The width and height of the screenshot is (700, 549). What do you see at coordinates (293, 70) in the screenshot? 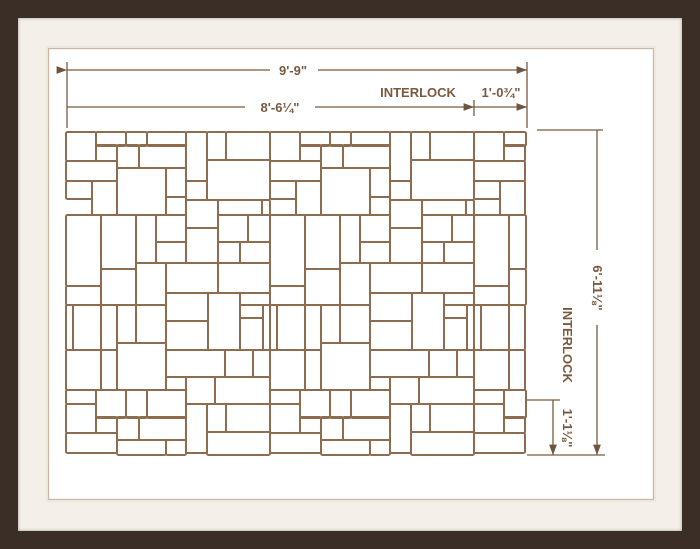
I see `overall-width-label: 9'-9"` at bounding box center [293, 70].